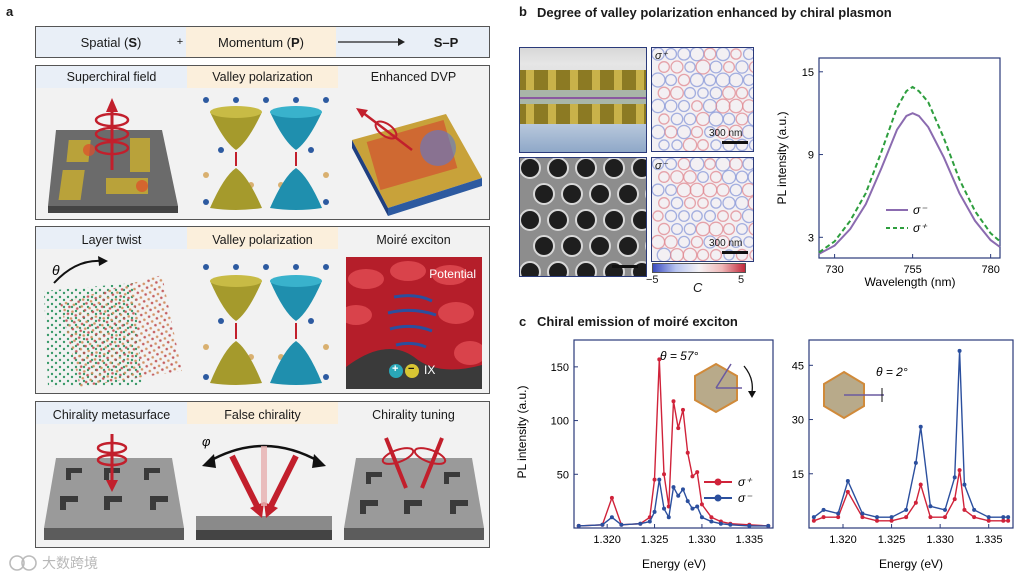 This screenshot has width=1021, height=582. What do you see at coordinates (811, 238) in the screenshot?
I see `chart1-ytick-label-0: 3` at bounding box center [811, 238].